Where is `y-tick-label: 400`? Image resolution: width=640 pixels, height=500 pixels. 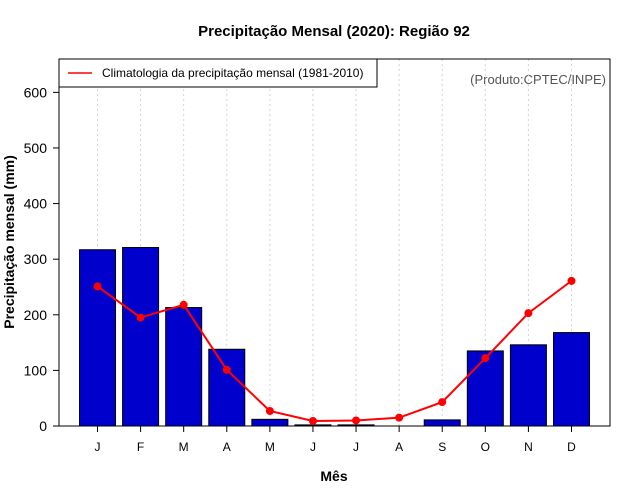
y-tick-label: 400 is located at coordinates (36, 204).